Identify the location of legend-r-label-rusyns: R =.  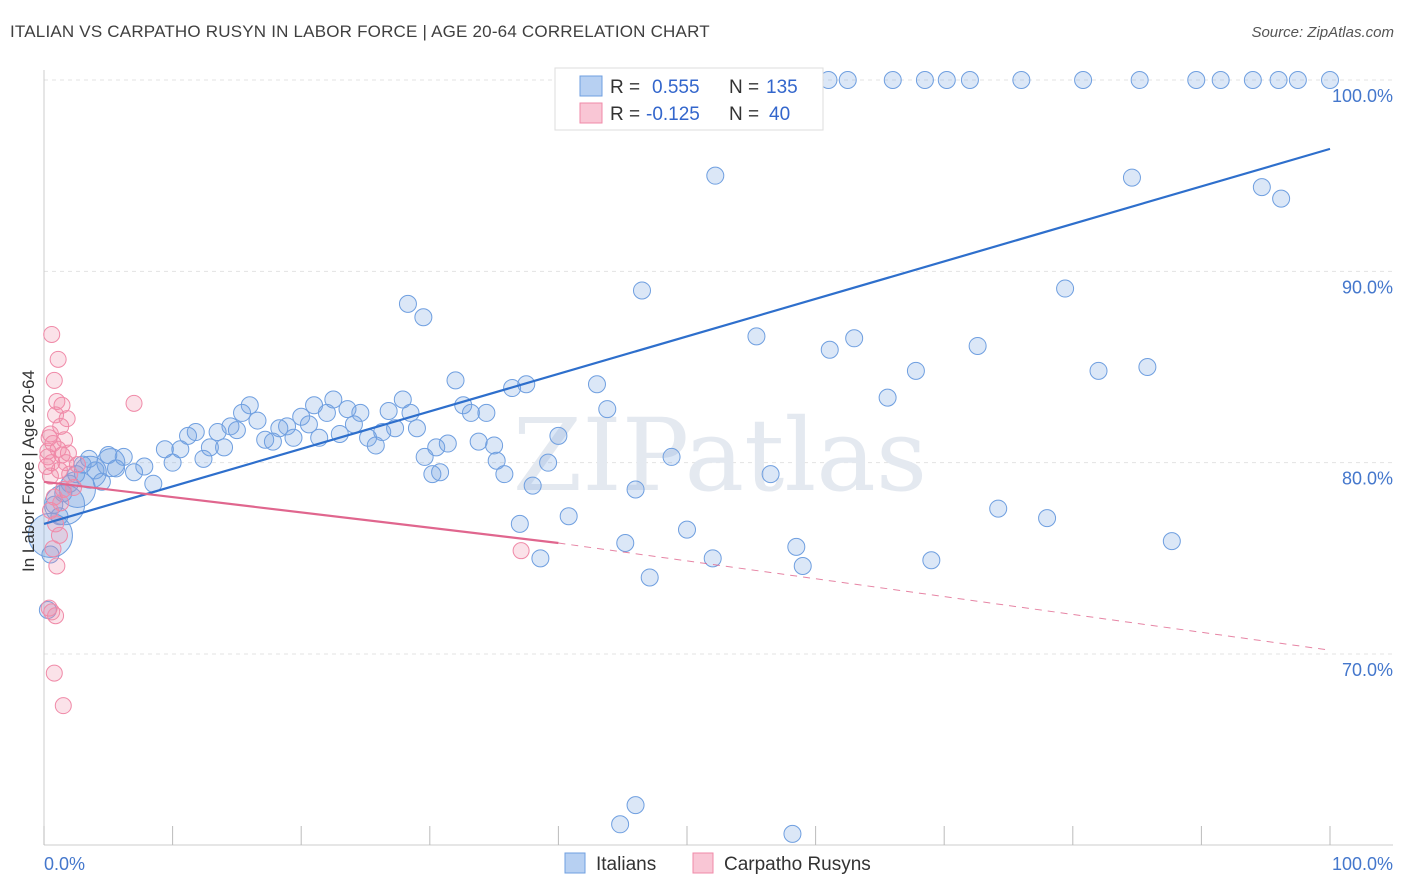
(625, 114).